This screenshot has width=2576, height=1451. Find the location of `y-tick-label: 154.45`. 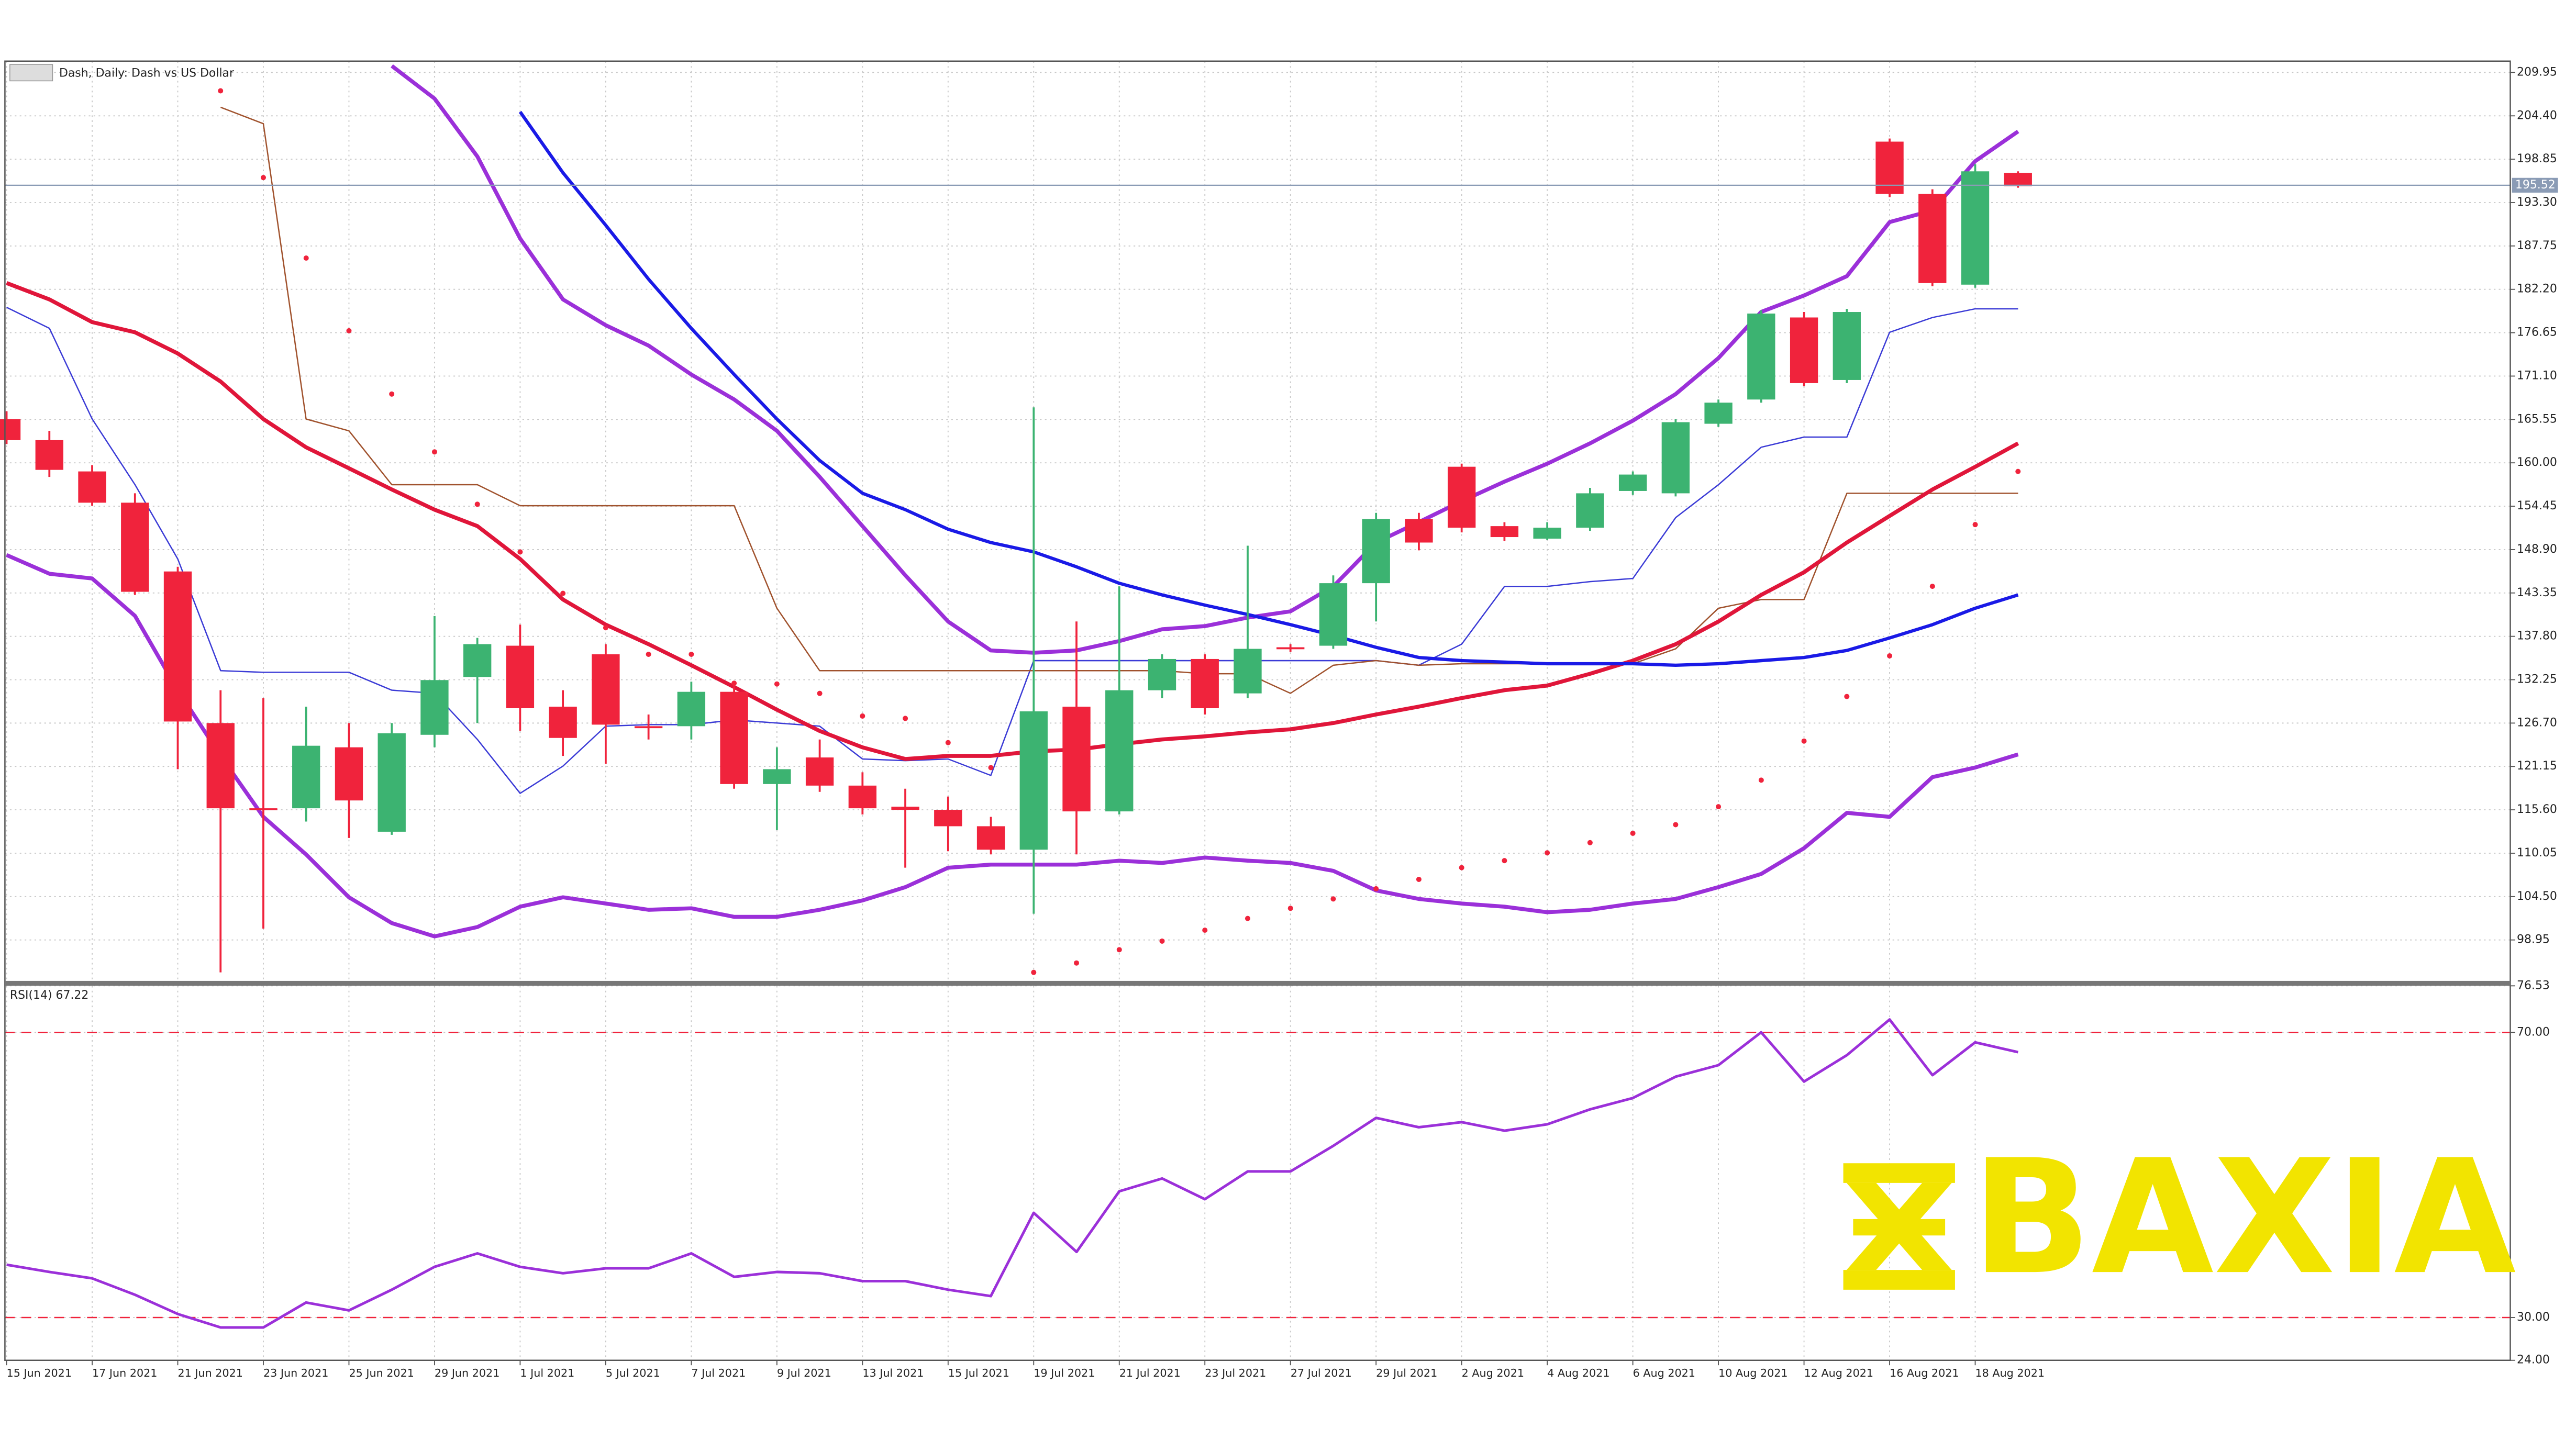

y-tick-label: 154.45 is located at coordinates (2537, 506).